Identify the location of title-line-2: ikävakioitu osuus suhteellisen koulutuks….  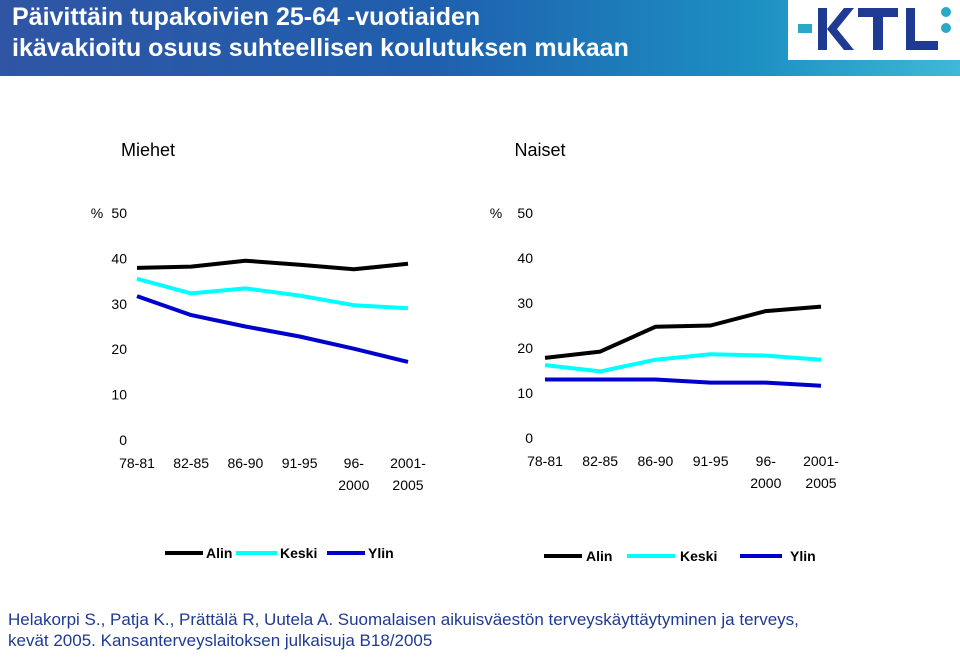
(320, 48).